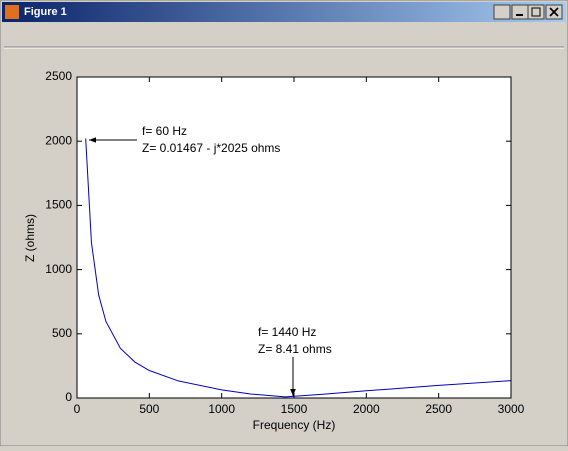  Describe the element at coordinates (511, 409) in the screenshot. I see `x-tick-label: 3000` at that location.